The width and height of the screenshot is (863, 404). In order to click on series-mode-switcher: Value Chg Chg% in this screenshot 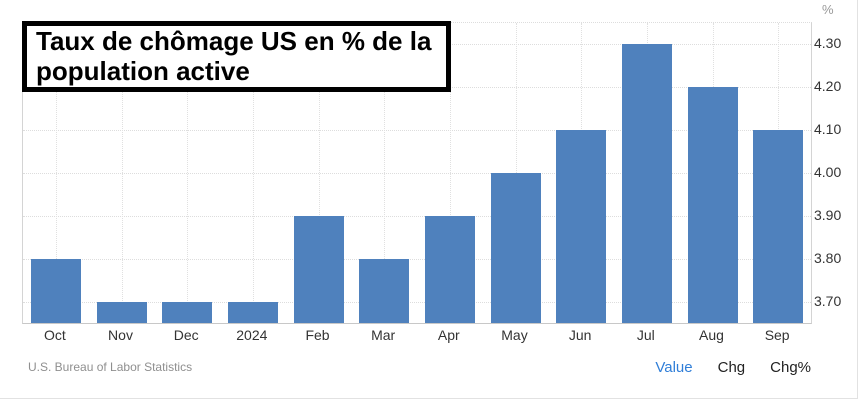, I will do `click(733, 367)`.